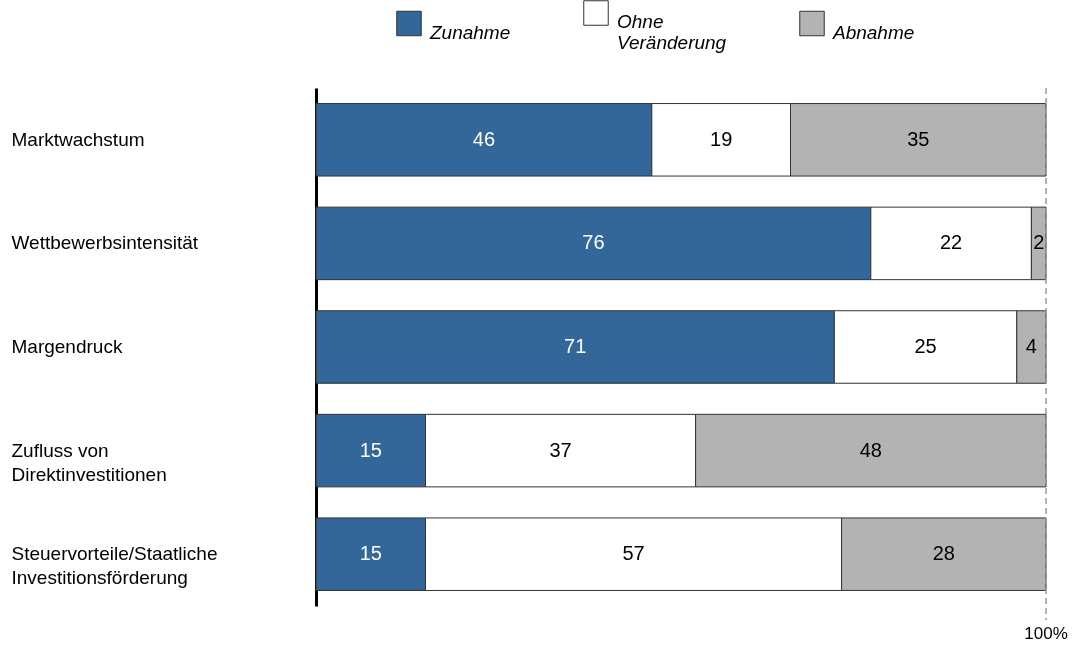  I want to click on legend-label: Ohne Veränderung, so click(672, 32).